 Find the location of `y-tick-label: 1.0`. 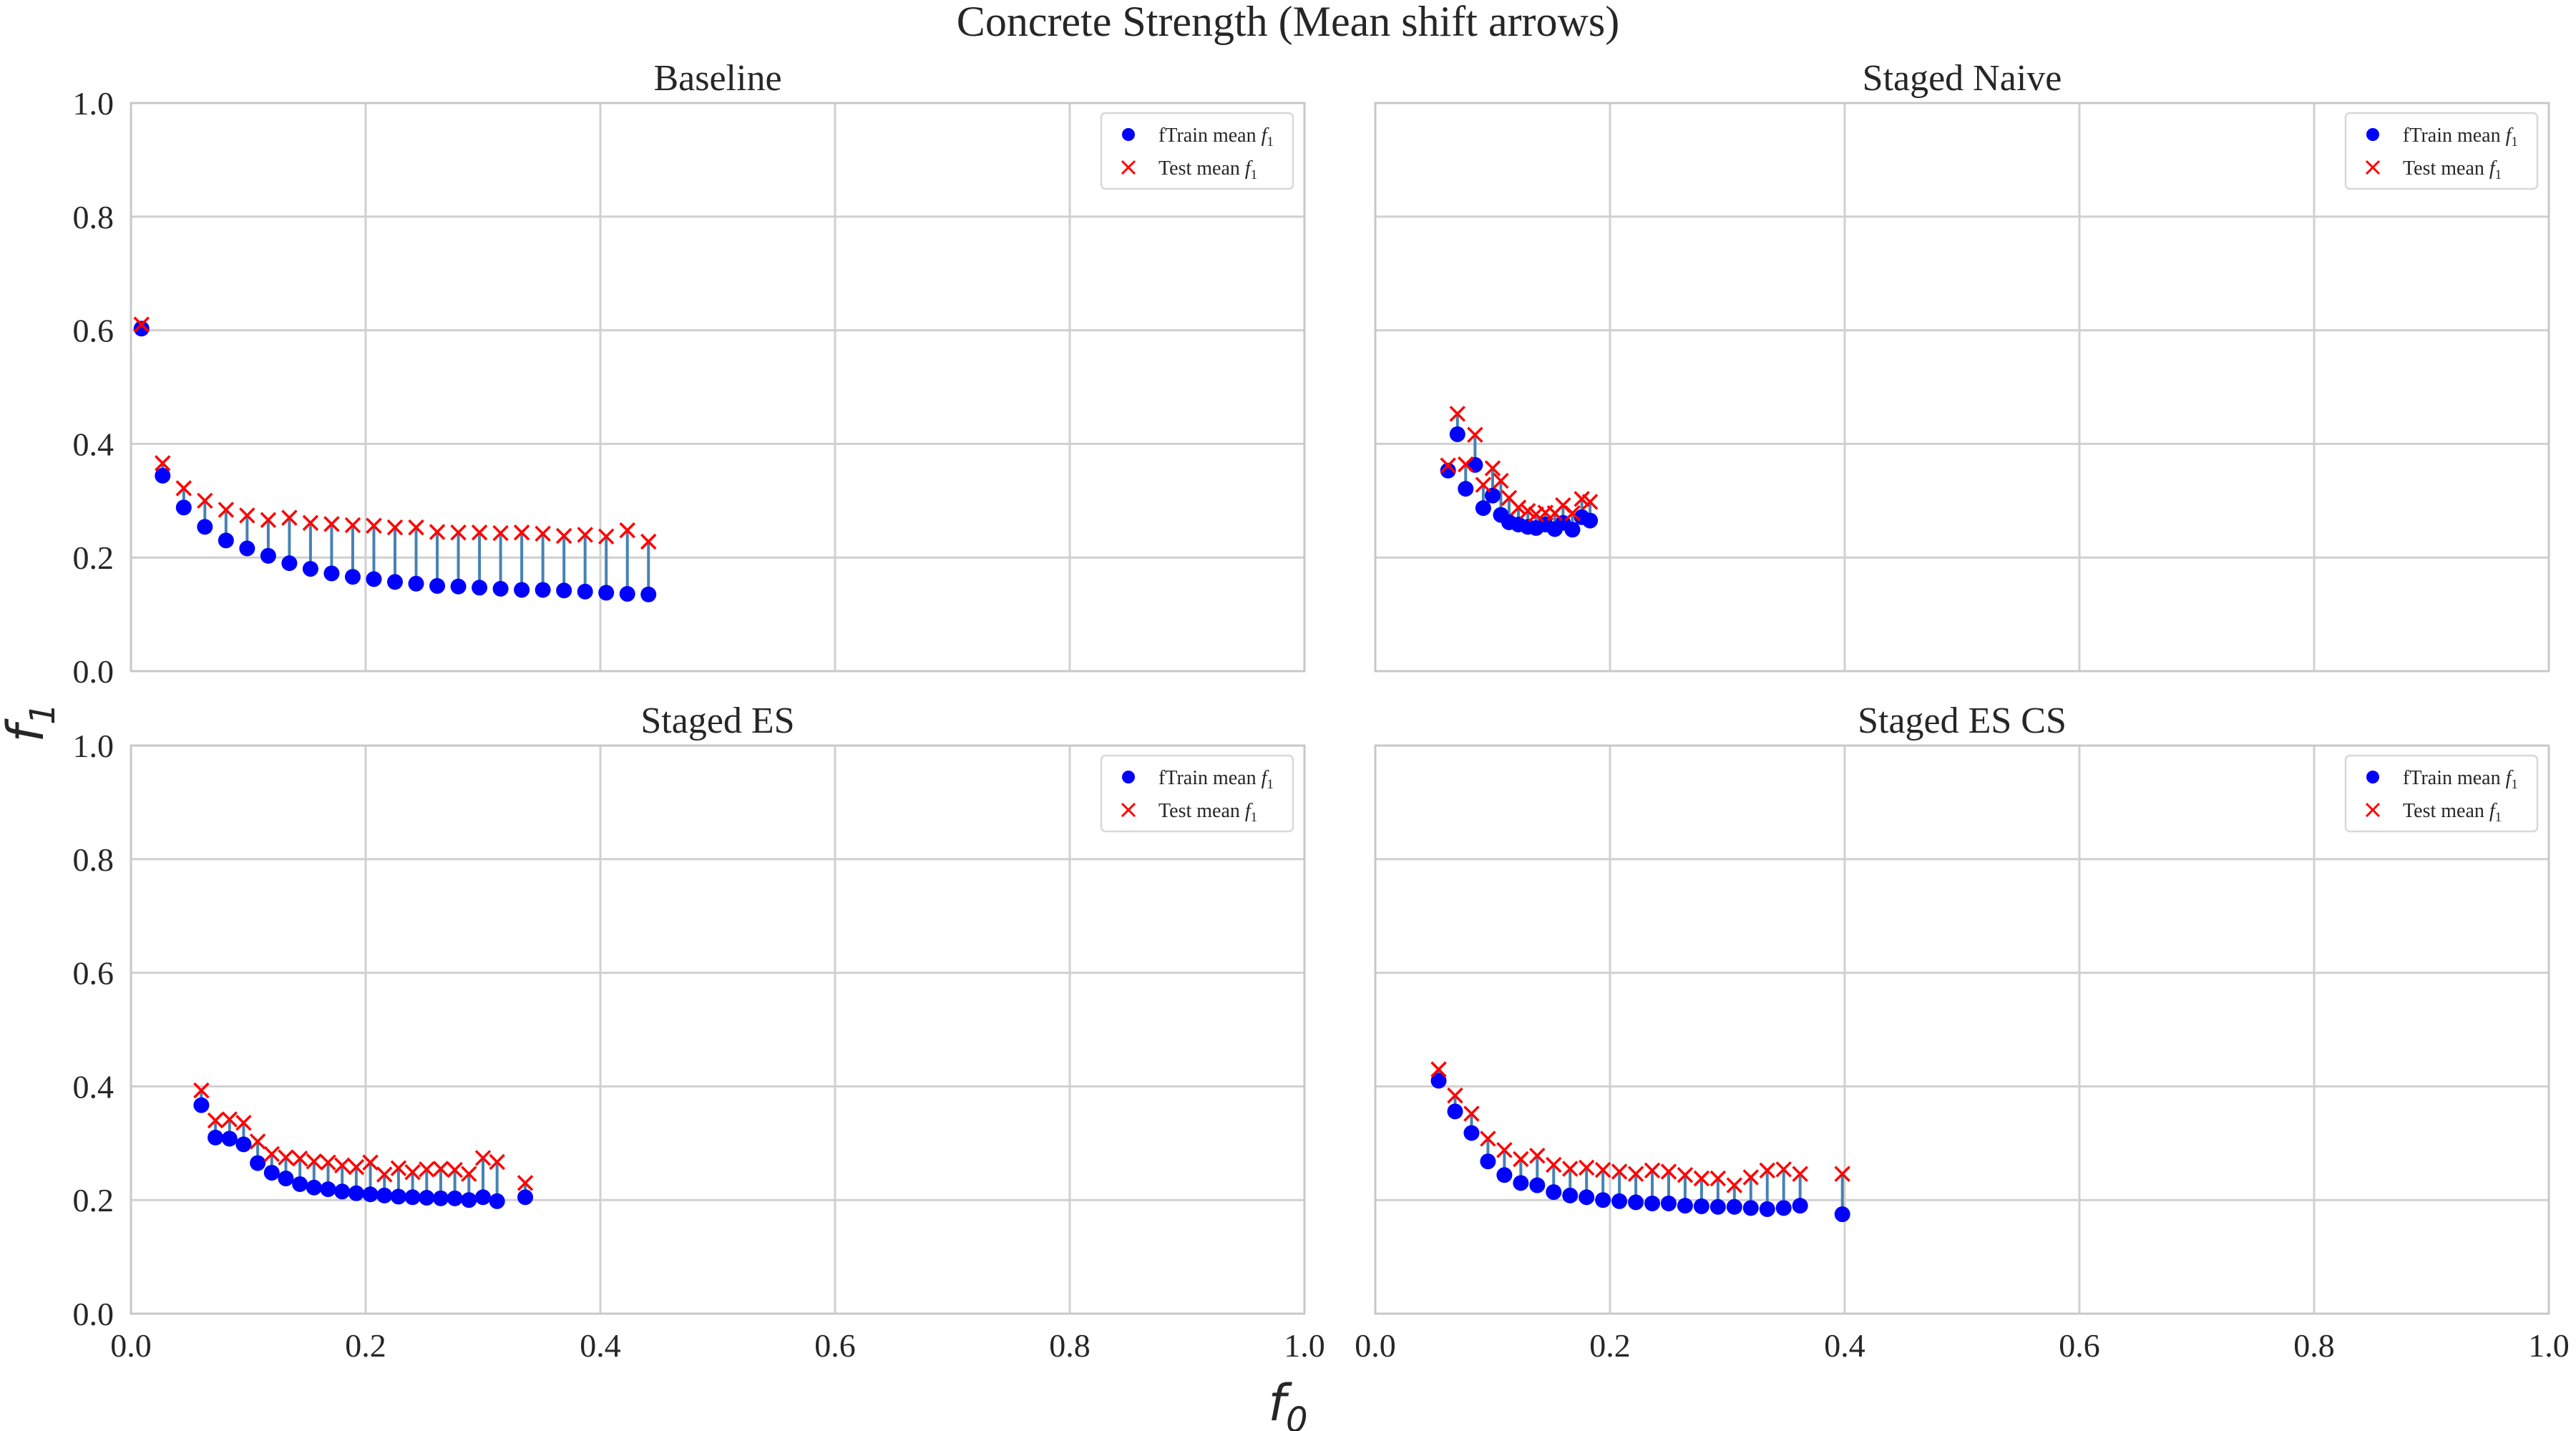

y-tick-label: 1.0 is located at coordinates (93, 746).